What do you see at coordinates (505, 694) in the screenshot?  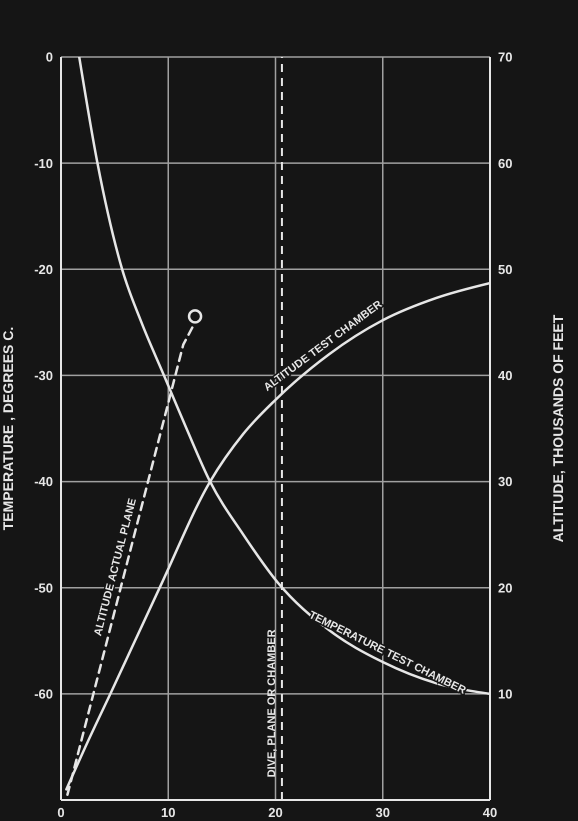 I see `y2-tick-label: 10` at bounding box center [505, 694].